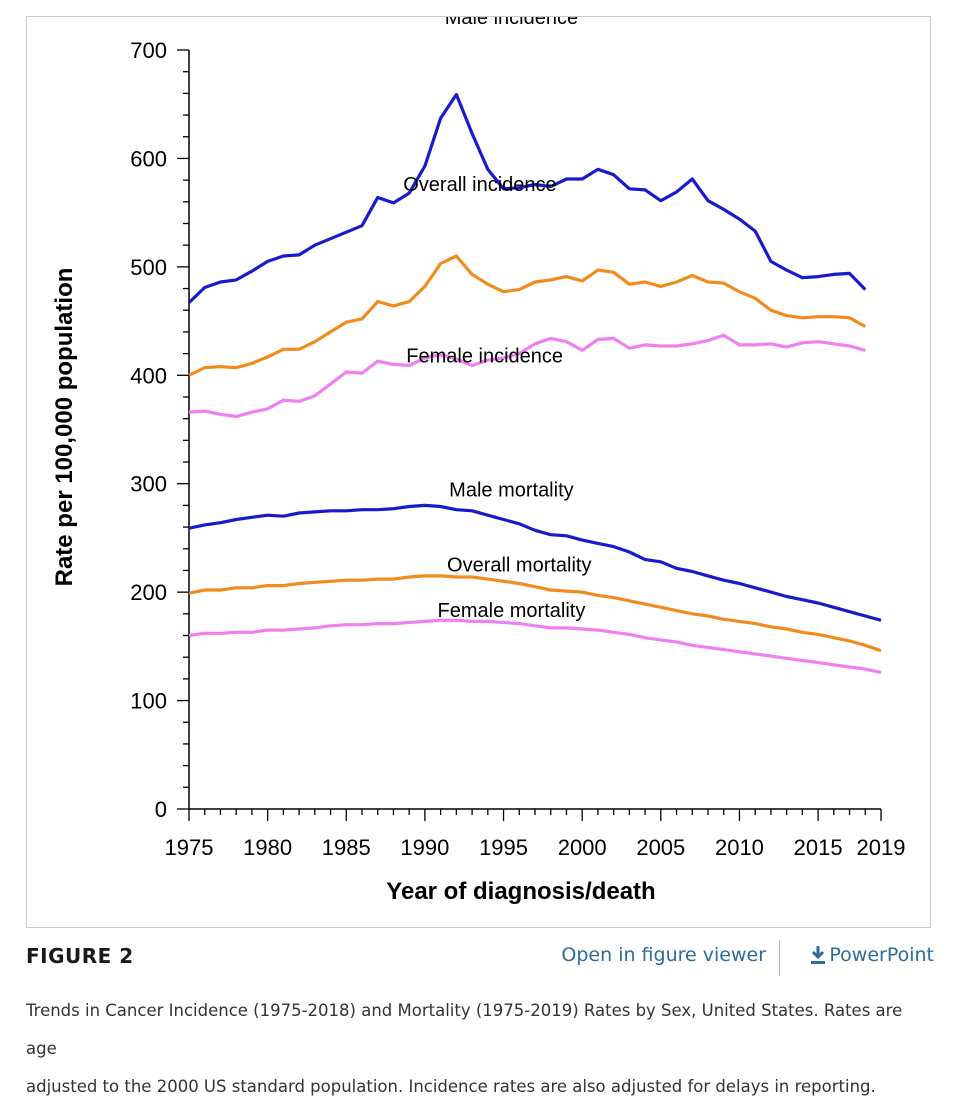 This screenshot has height=1106, width=956. Describe the element at coordinates (520, 891) in the screenshot. I see `x-axis-title: Year of diagnosis/death` at that location.